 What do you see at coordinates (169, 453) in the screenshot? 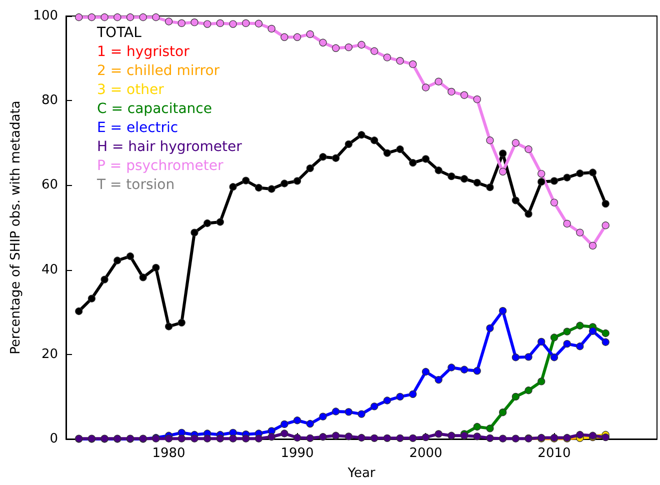
I see `x-tick-label: 1980` at bounding box center [169, 453].